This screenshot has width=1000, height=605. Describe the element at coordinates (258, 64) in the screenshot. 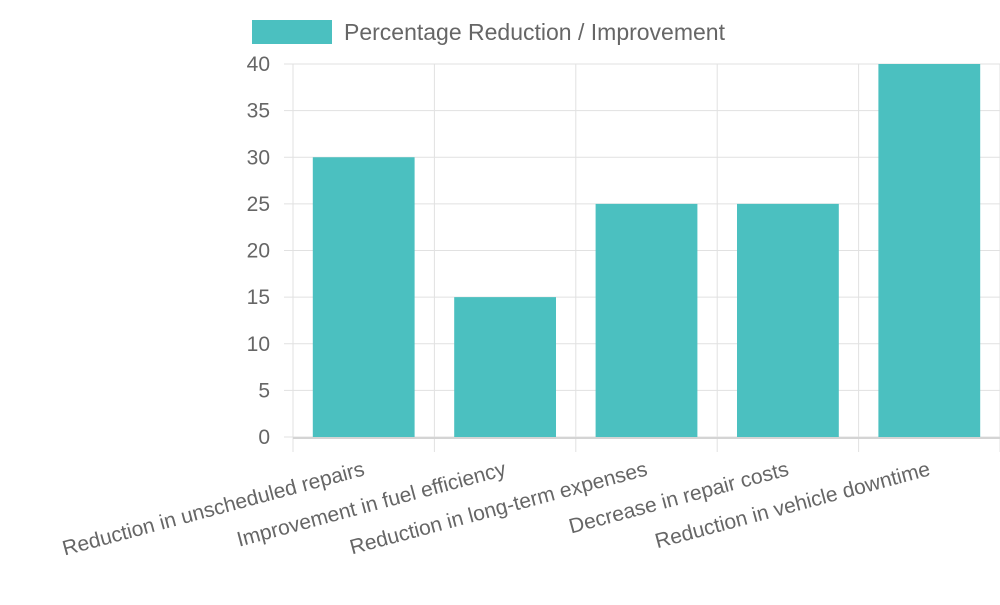

I see `y-tick-label: 40` at that location.